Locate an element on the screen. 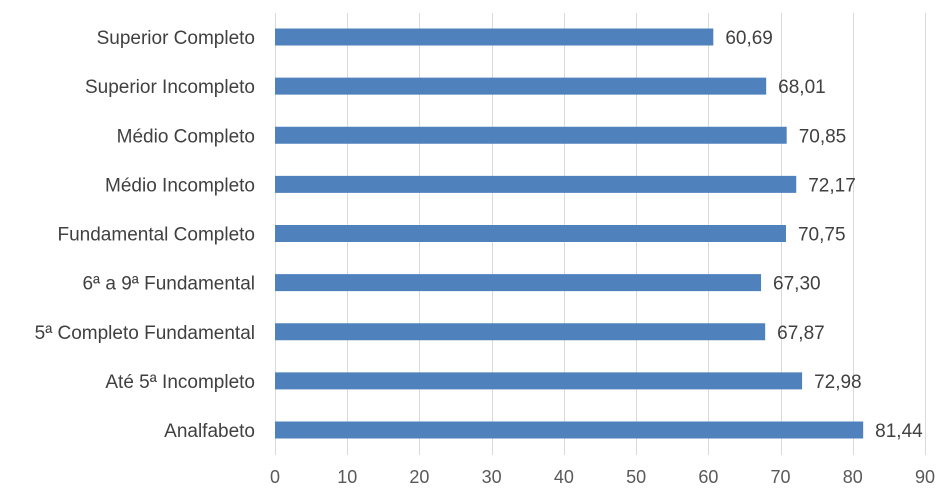 This screenshot has width=937, height=490. category-label: 6ª a 9ª Fundamental is located at coordinates (168, 284).